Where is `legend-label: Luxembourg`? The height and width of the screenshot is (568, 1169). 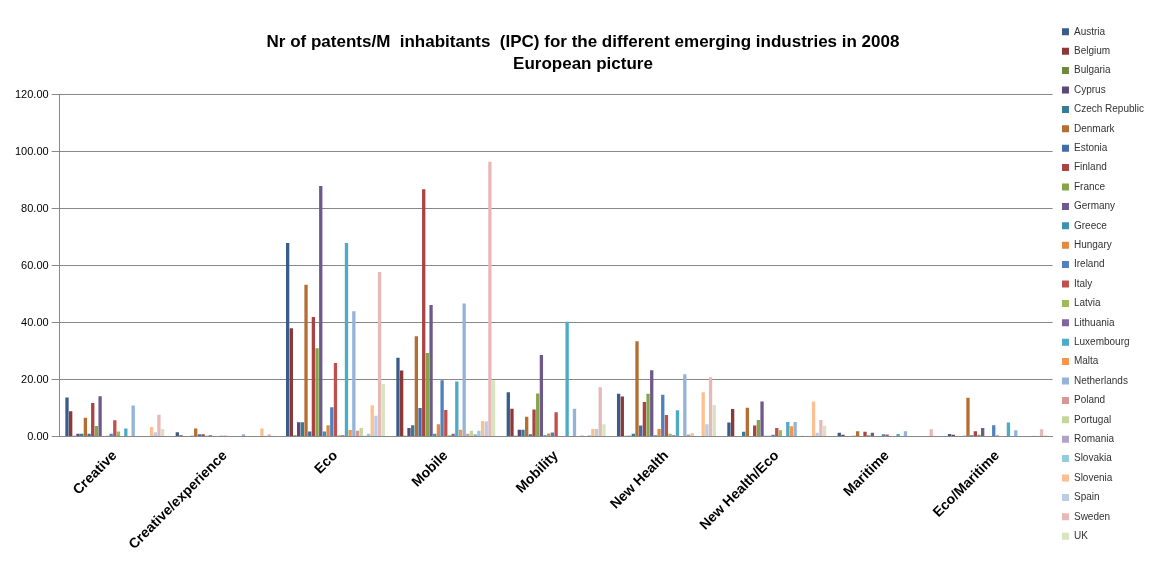
legend-label: Luxembourg is located at coordinates (1101, 341).